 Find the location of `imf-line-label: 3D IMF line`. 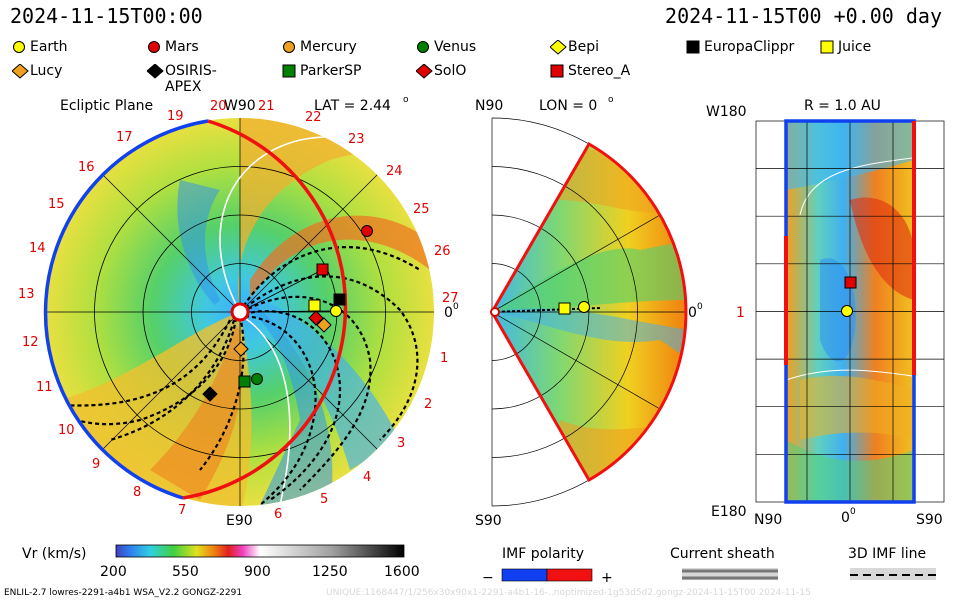

imf-line-label: 3D IMF line is located at coordinates (887, 554).